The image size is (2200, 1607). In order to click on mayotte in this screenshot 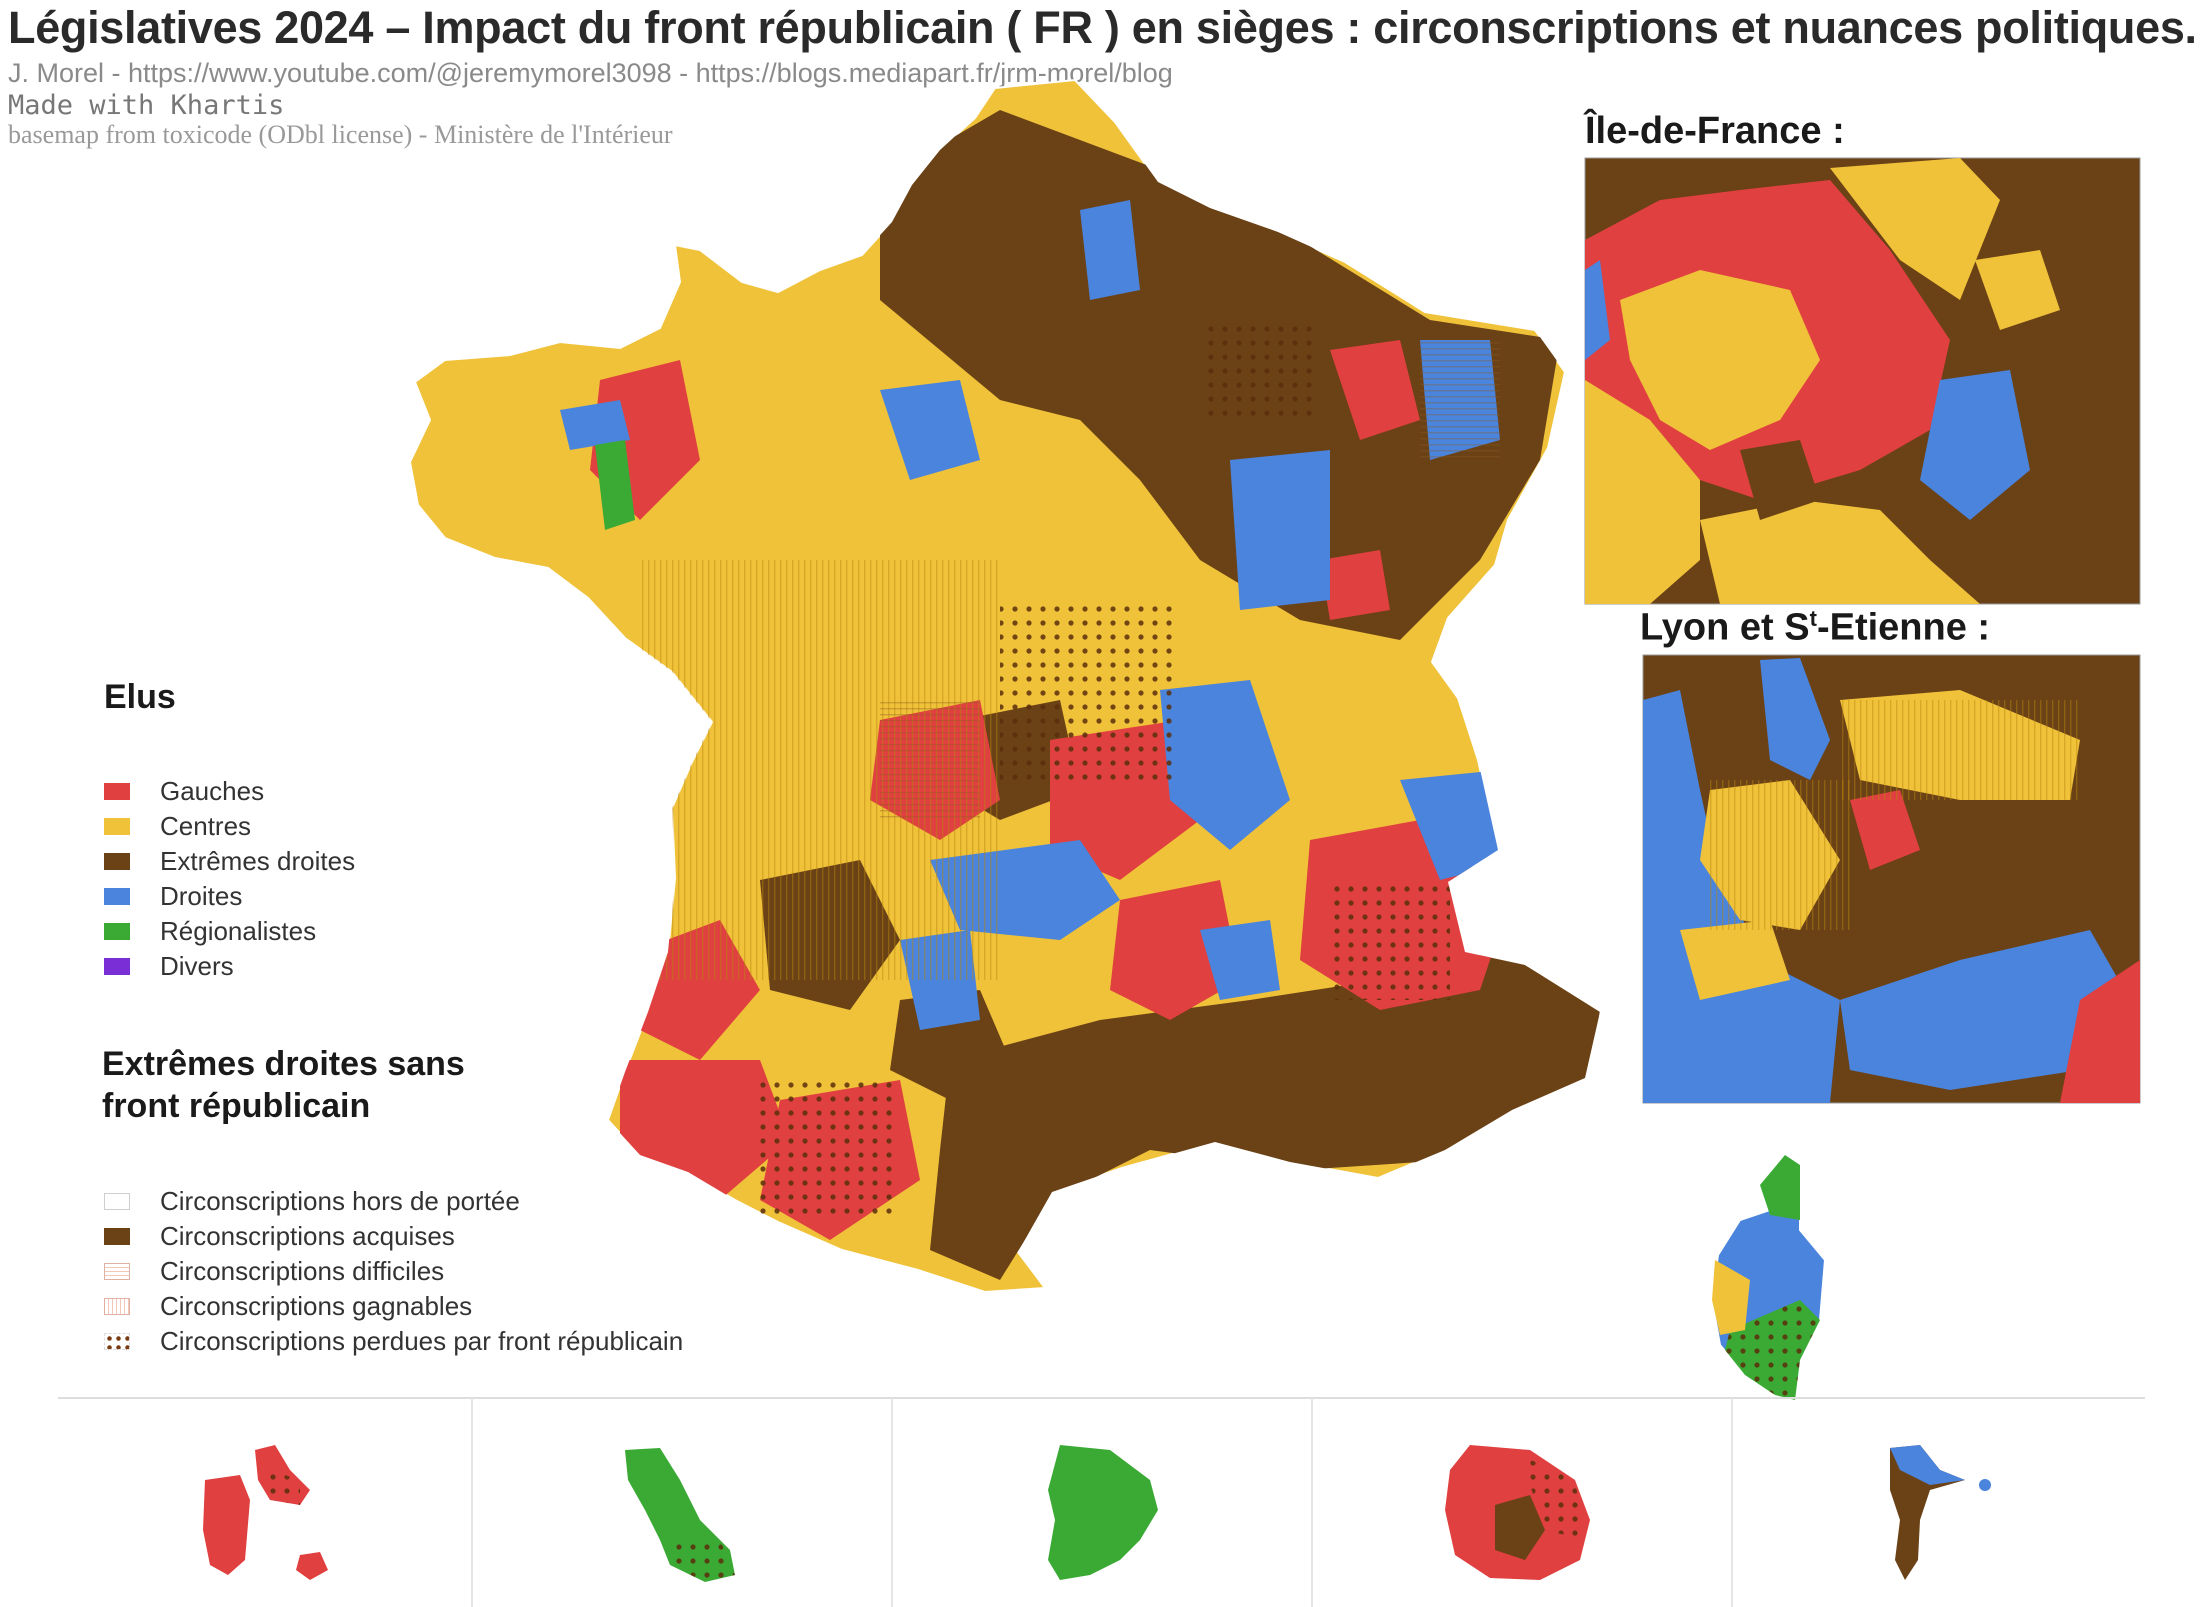, I will do `click(1940, 1512)`.